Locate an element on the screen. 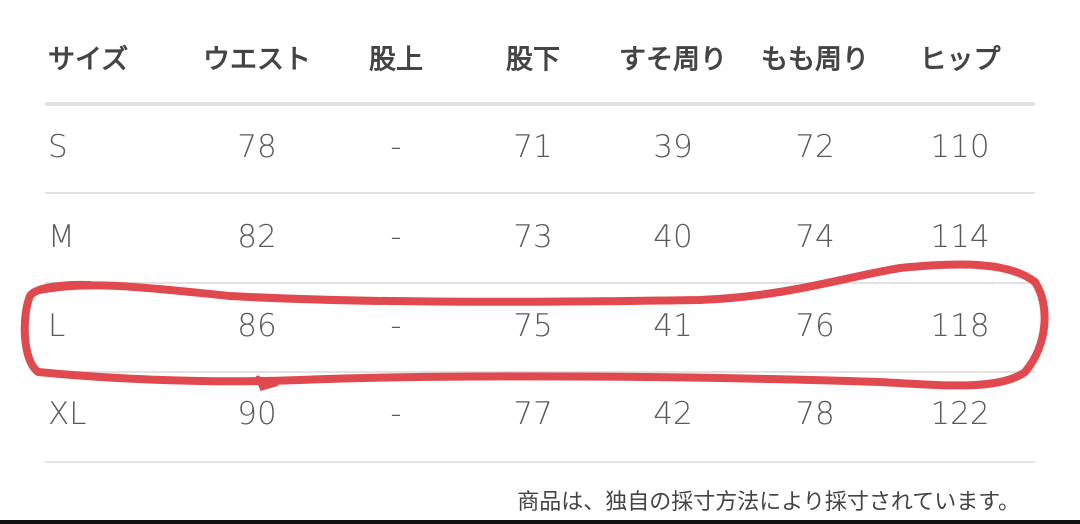  table-cell: 73 is located at coordinates (533, 237).